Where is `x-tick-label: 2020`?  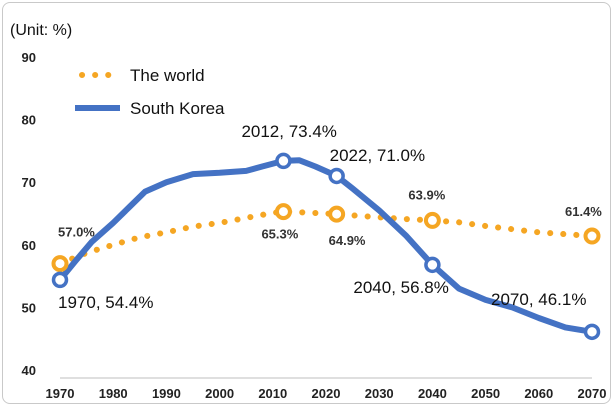 x-tick-label: 2020 is located at coordinates (326, 393).